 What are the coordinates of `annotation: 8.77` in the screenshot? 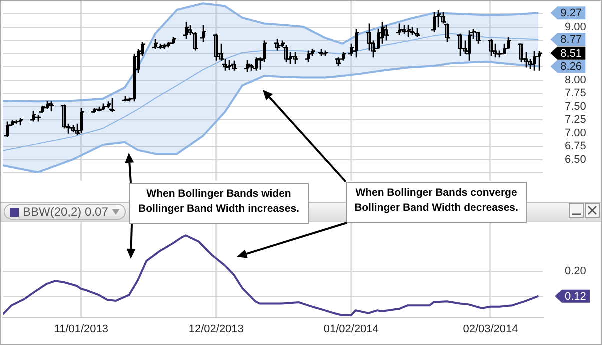 It's located at (571, 40).